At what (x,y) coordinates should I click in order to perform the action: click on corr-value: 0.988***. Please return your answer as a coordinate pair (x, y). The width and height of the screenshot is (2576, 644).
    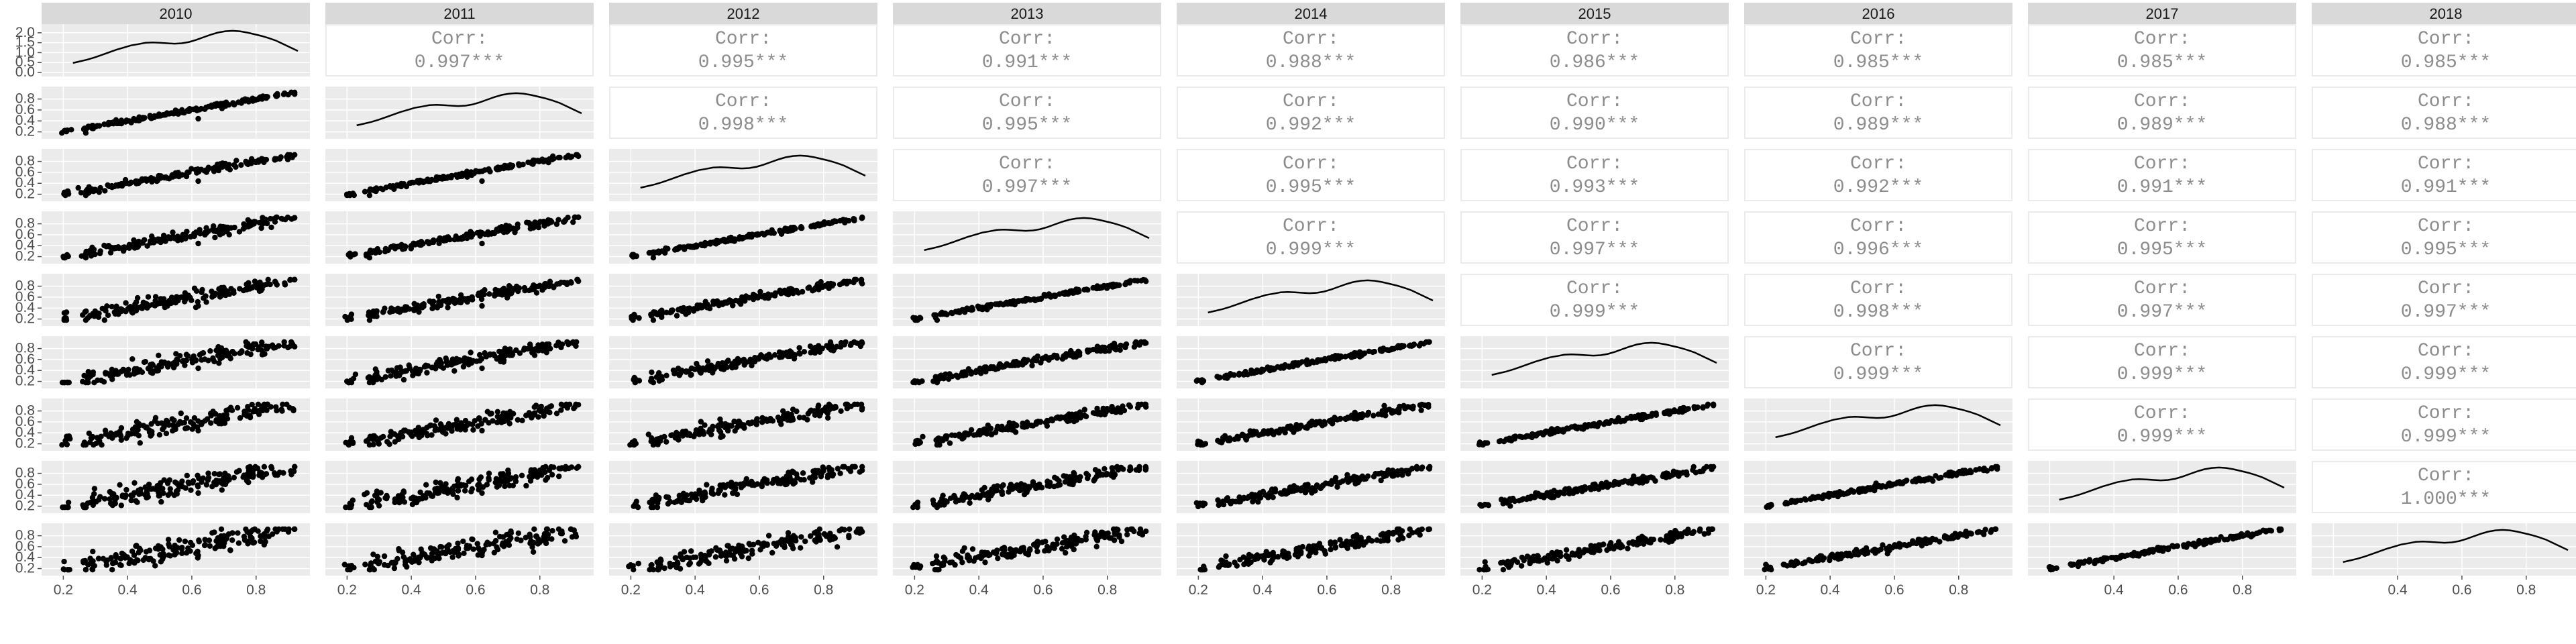
    Looking at the image, I should click on (1311, 62).